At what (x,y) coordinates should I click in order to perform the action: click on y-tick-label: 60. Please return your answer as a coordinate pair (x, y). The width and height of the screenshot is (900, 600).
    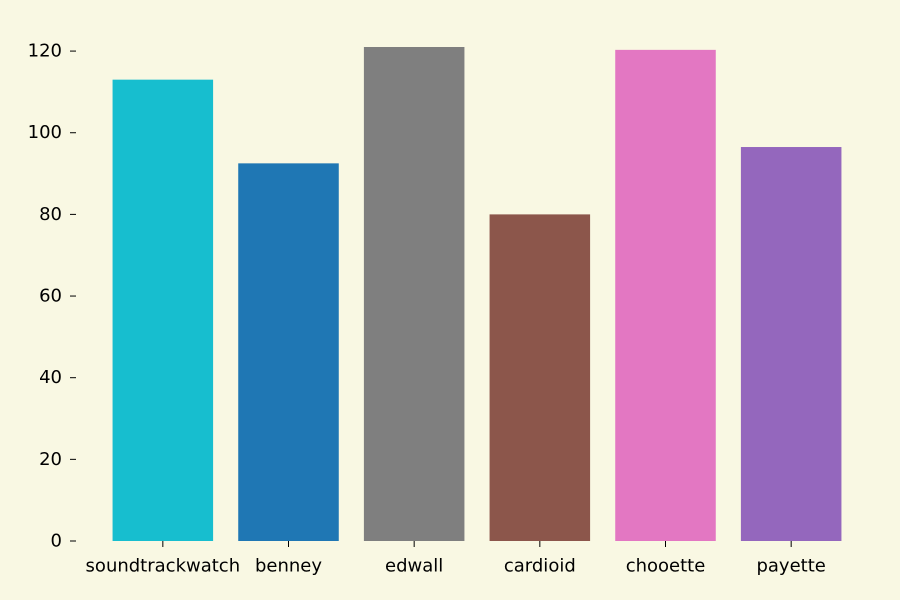
    Looking at the image, I should click on (50, 296).